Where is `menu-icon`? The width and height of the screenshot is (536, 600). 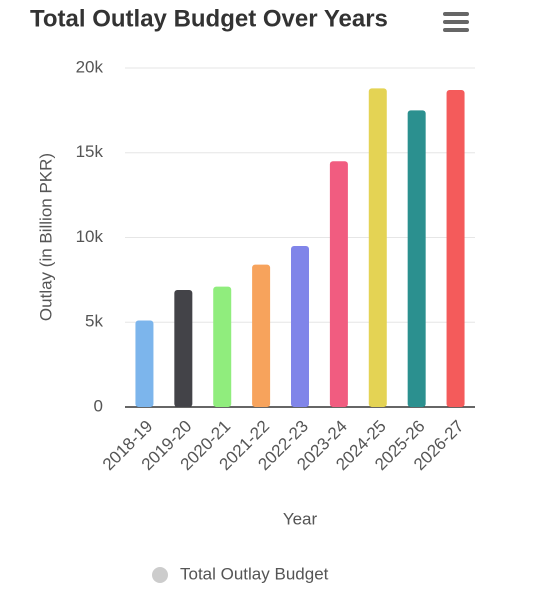
menu-icon is located at coordinates (456, 22).